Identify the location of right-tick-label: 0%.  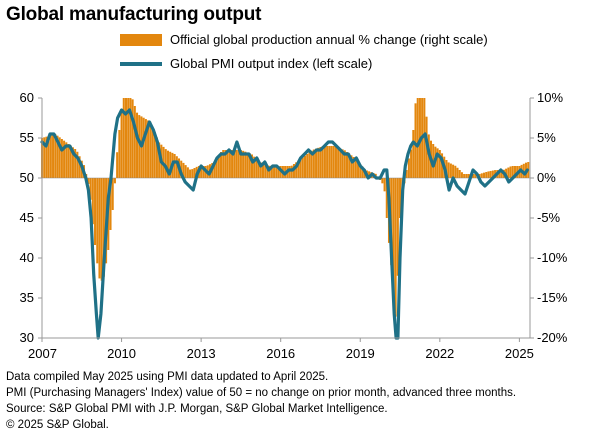
(546, 177).